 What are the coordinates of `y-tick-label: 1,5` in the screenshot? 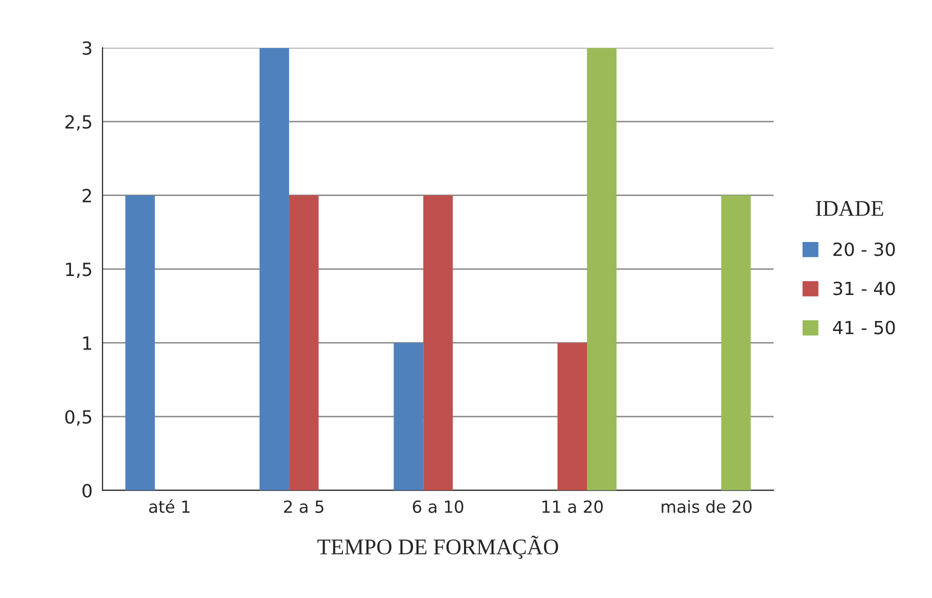 It's located at (79, 270).